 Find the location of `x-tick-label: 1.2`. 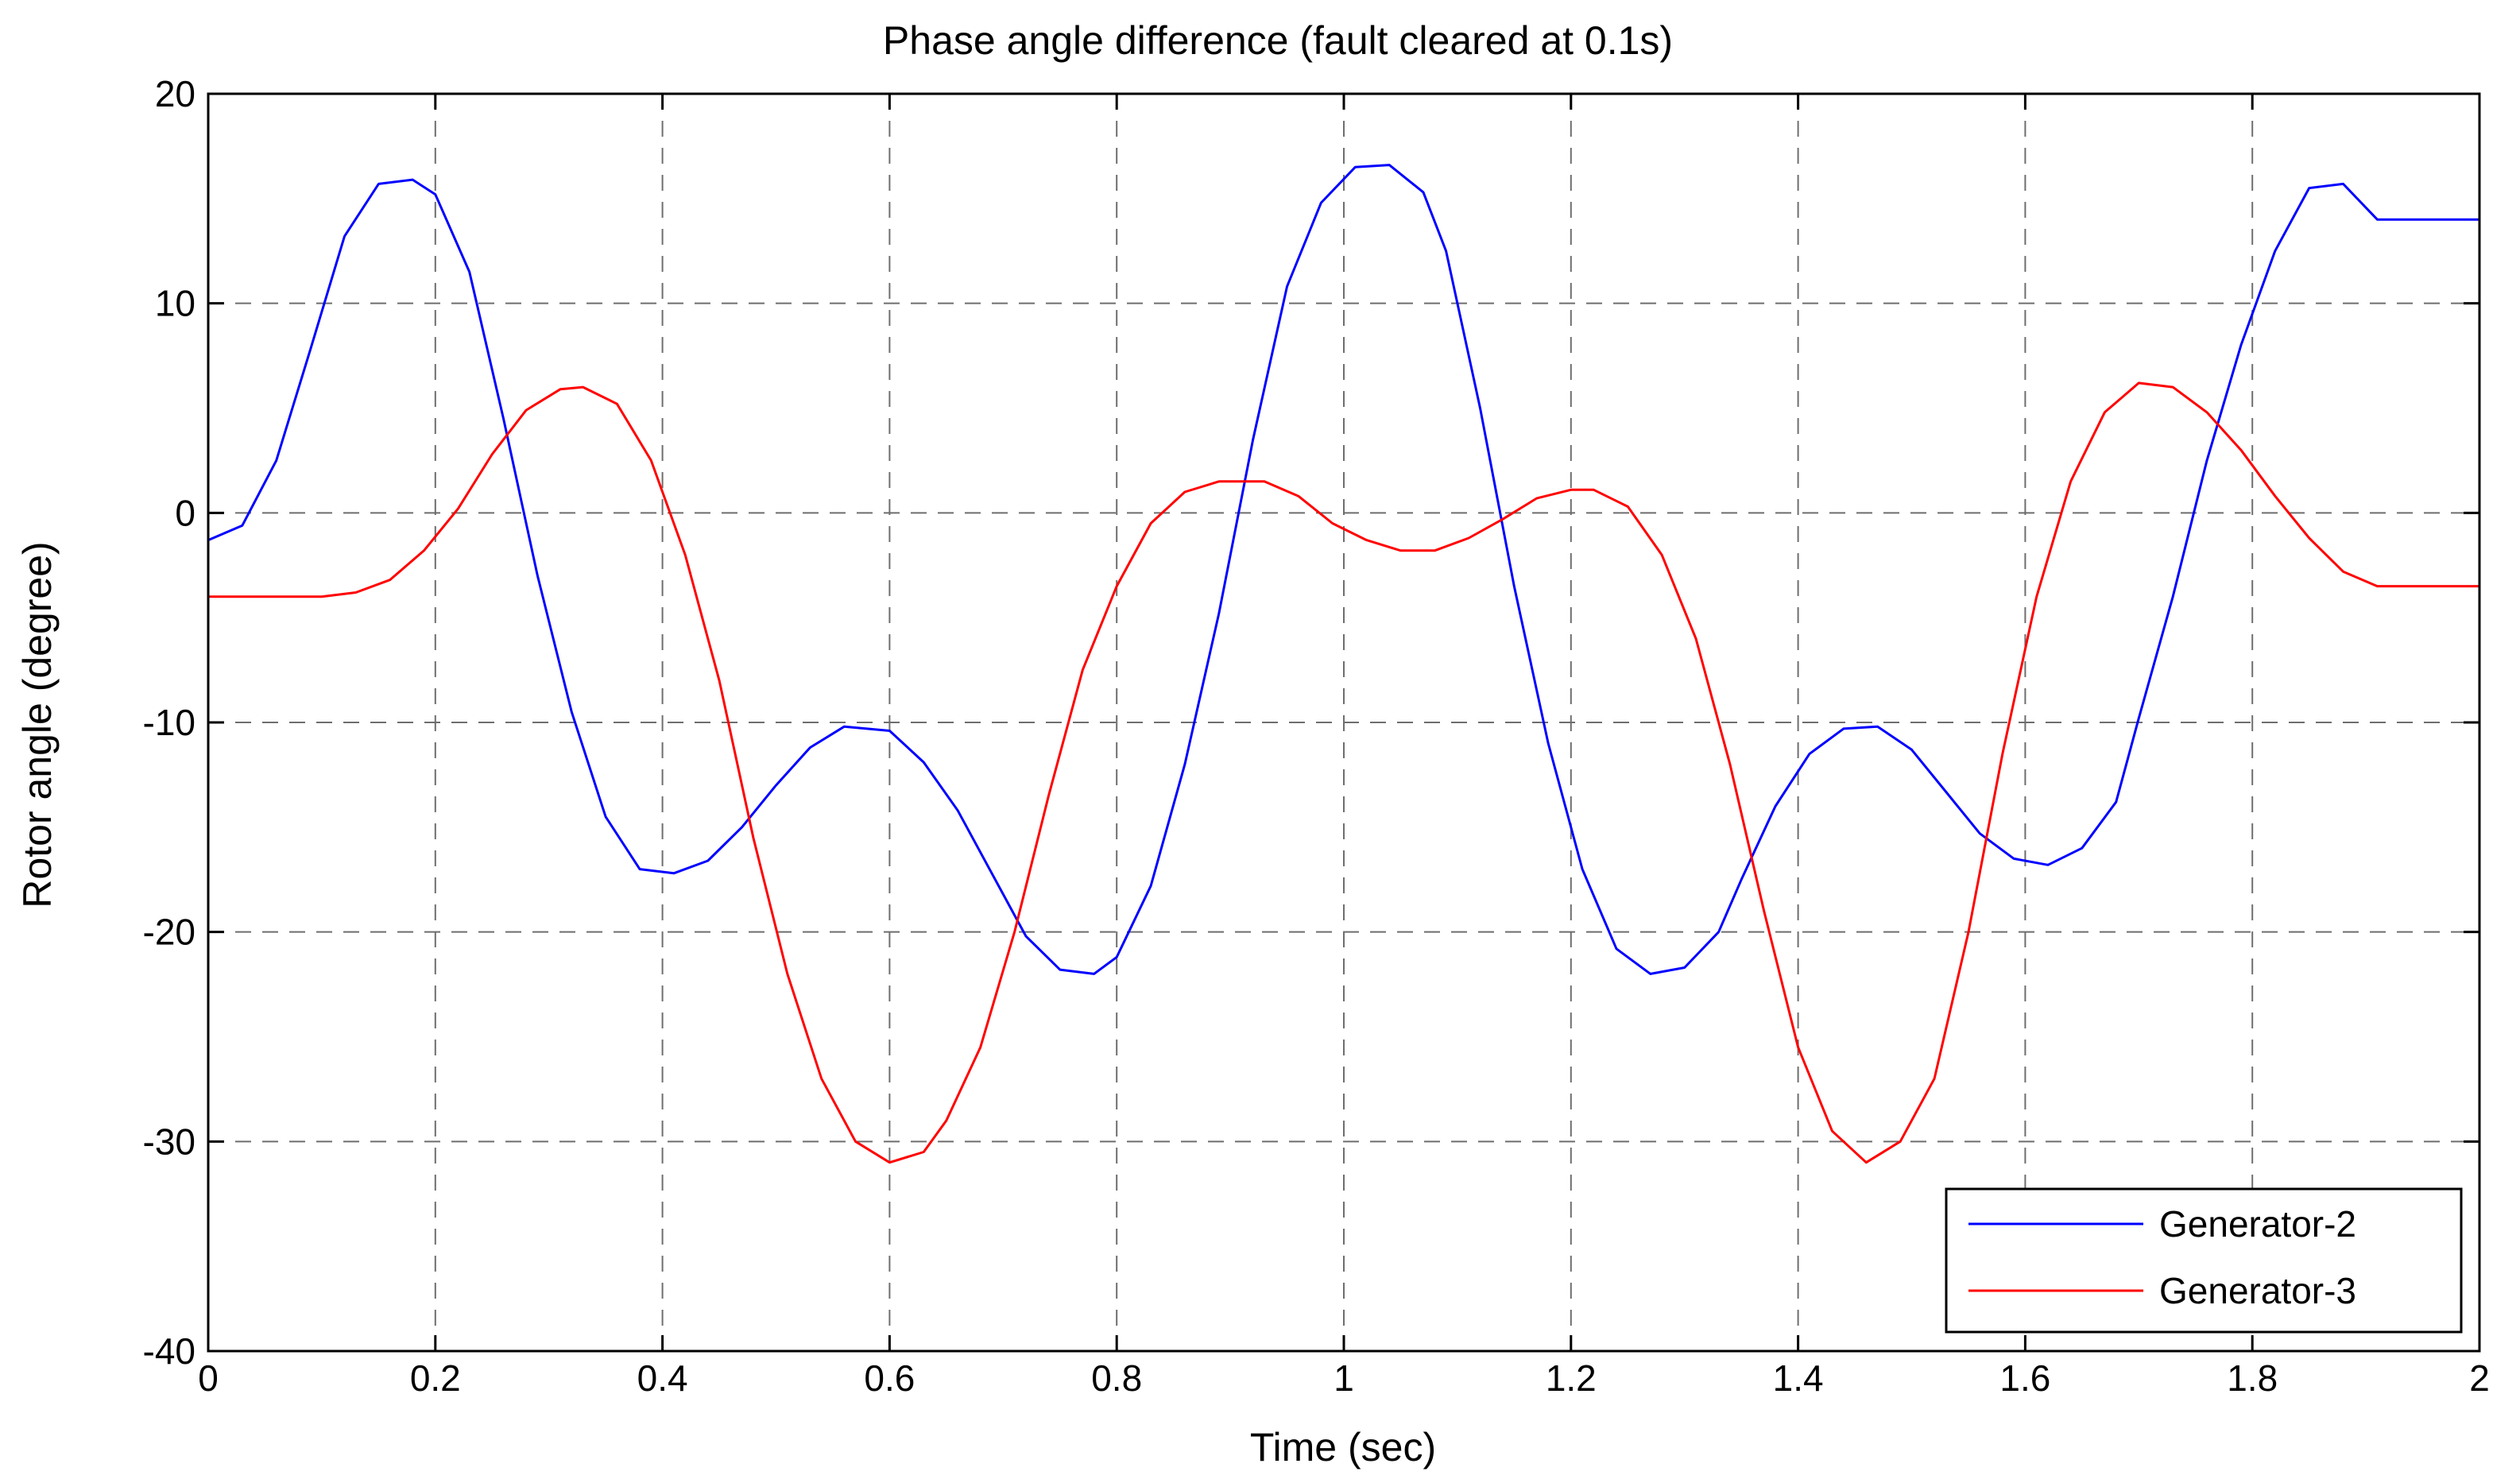

x-tick-label: 1.2 is located at coordinates (1571, 1378).